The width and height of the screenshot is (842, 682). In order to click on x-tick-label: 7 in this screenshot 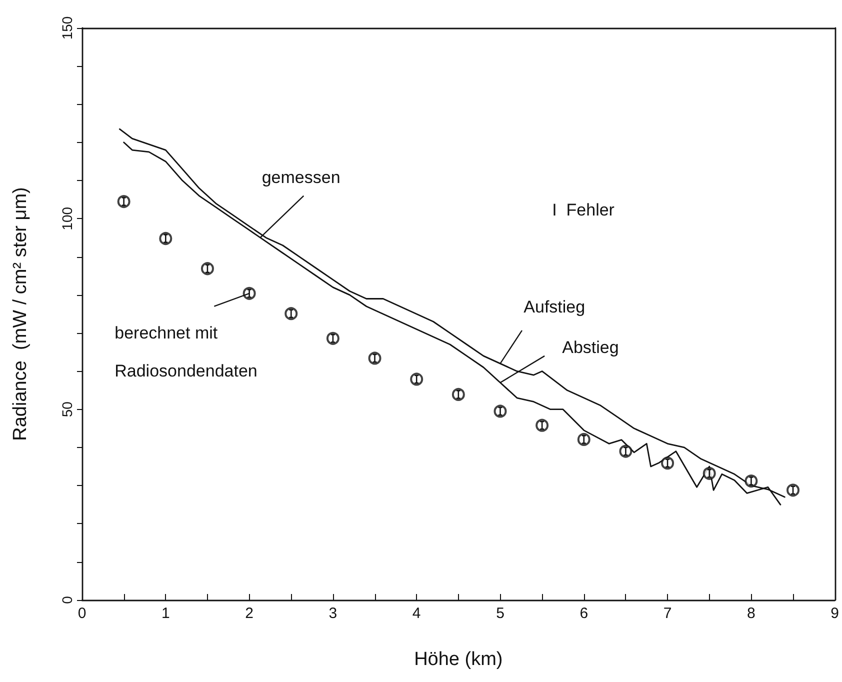, I will do `click(667, 613)`.